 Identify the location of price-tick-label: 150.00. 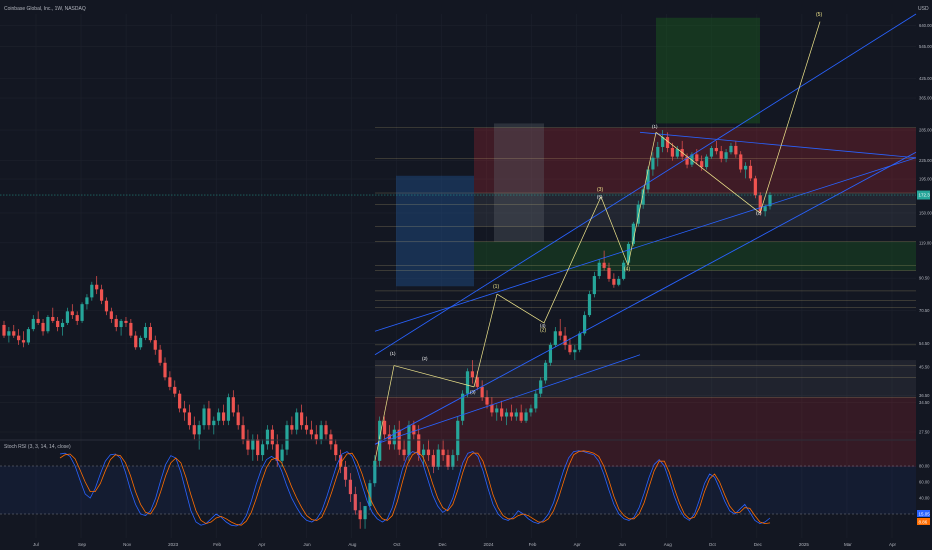
(925, 212).